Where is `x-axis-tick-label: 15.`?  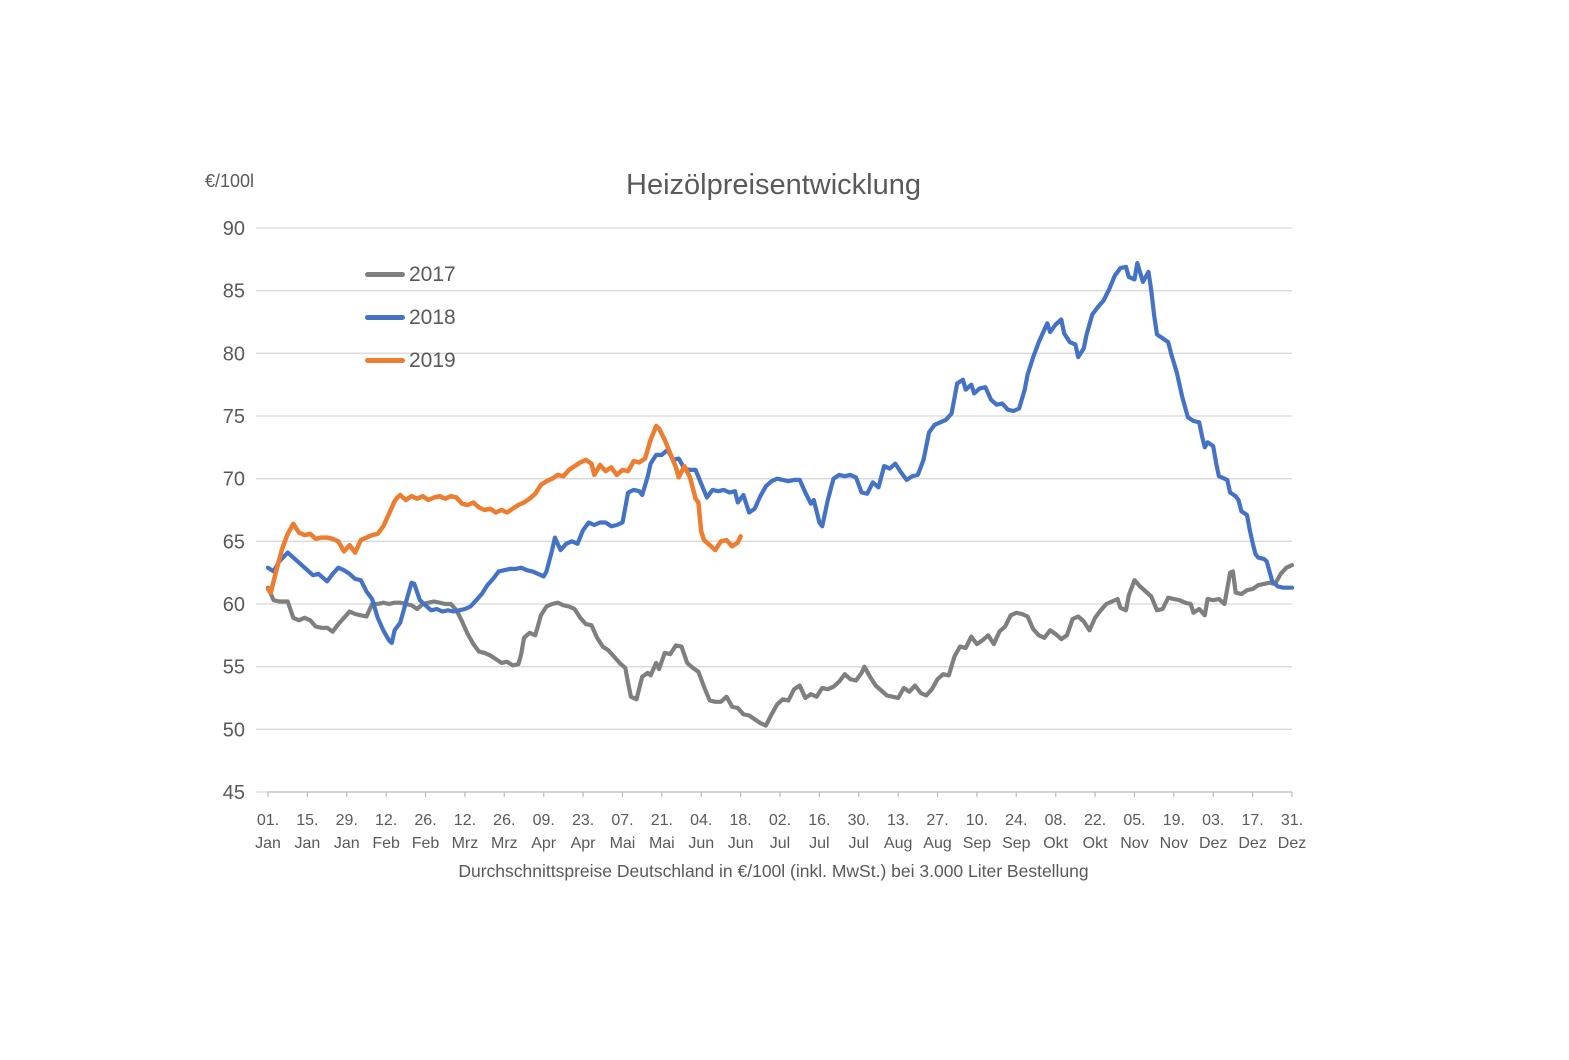 x-axis-tick-label: 15. is located at coordinates (307, 820).